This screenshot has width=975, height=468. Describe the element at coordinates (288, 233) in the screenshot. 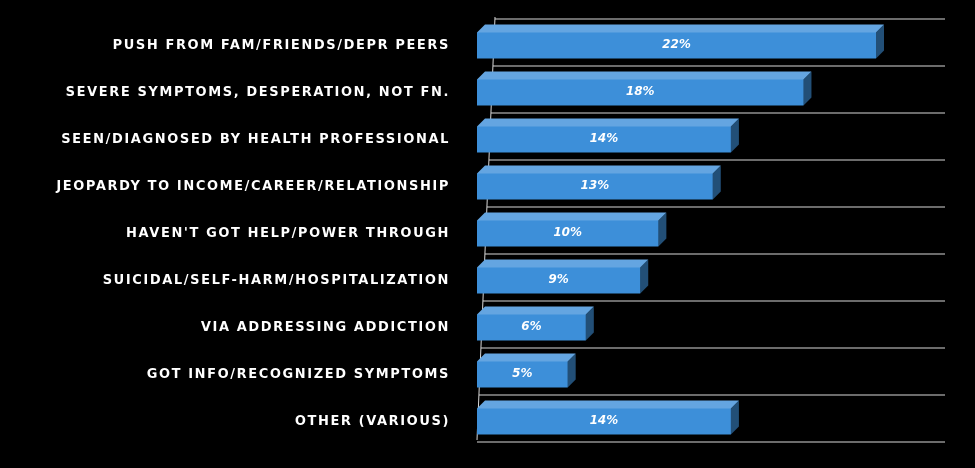

I see `category-label: HAVEN'T GOT HELP/POWER THROUGH` at that location.